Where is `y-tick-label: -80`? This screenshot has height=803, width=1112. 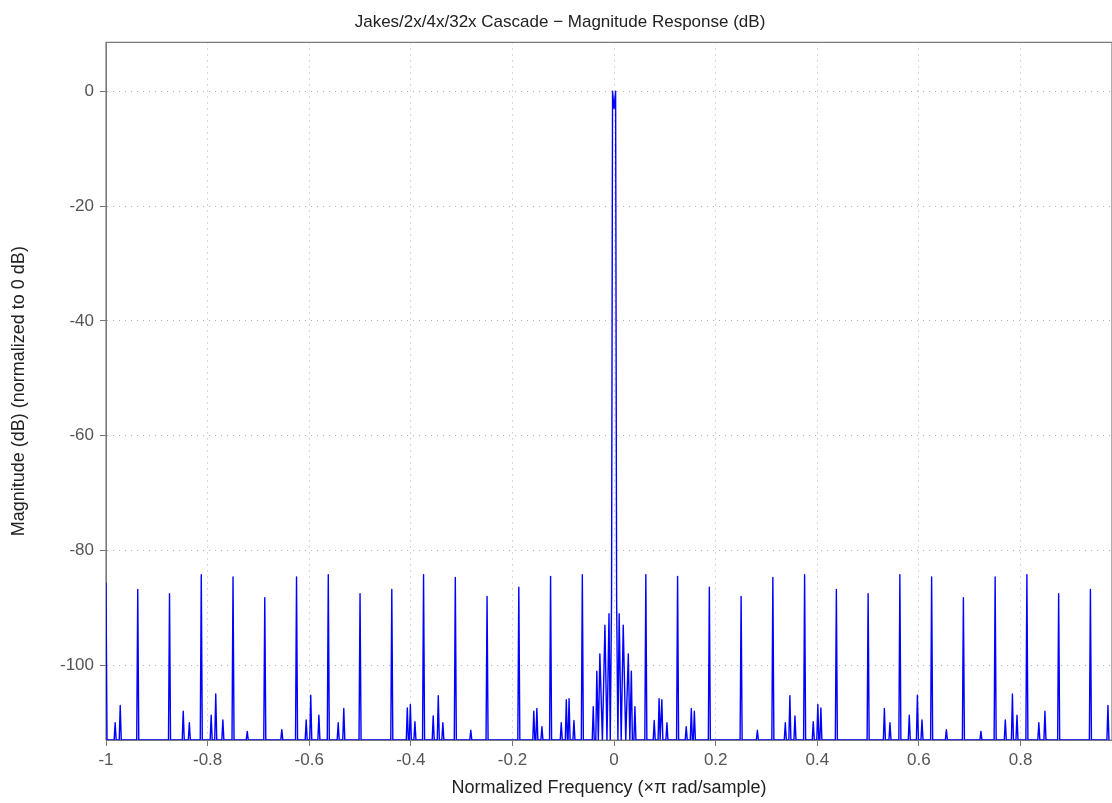 y-tick-label: -80 is located at coordinates (81, 550).